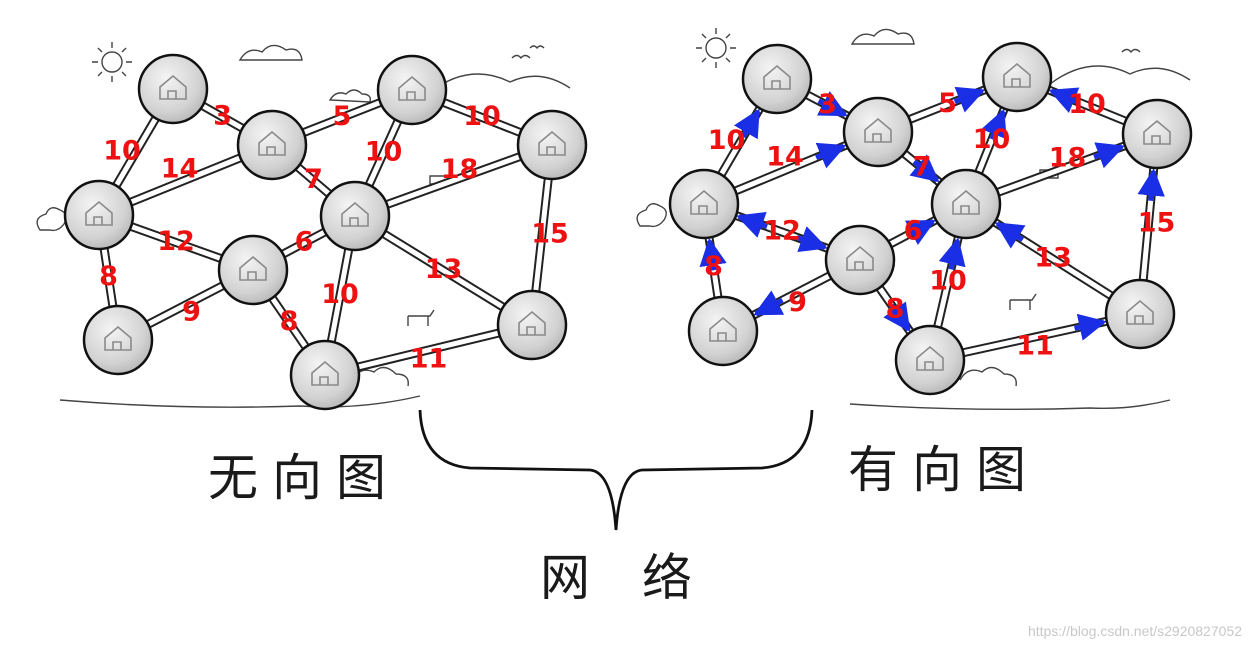 Image resolution: width=1252 pixels, height=645 pixels. I want to click on arrow-to-I, so click(897, 316).